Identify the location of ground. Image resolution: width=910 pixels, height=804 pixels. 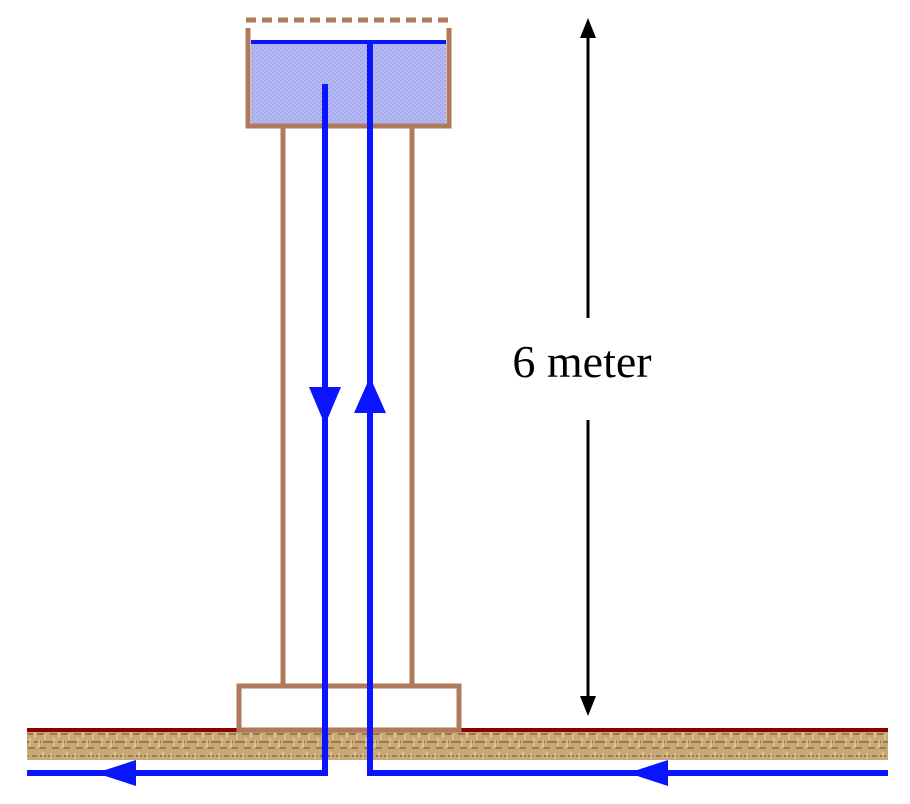
(457, 744).